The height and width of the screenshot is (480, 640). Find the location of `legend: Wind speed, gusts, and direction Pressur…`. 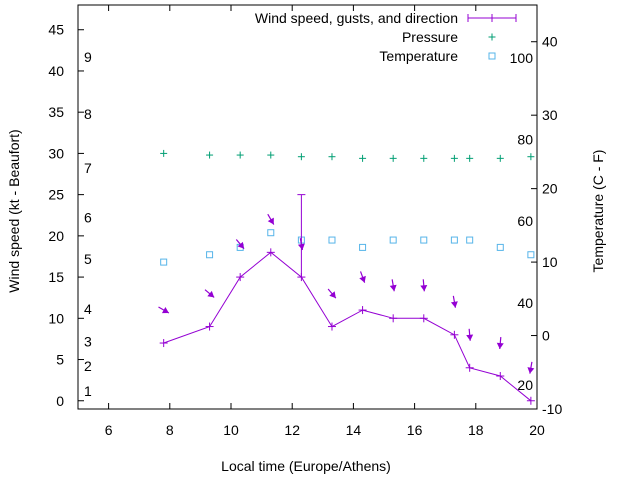

legend: Wind speed, gusts, and direction Pressur… is located at coordinates (386, 37).